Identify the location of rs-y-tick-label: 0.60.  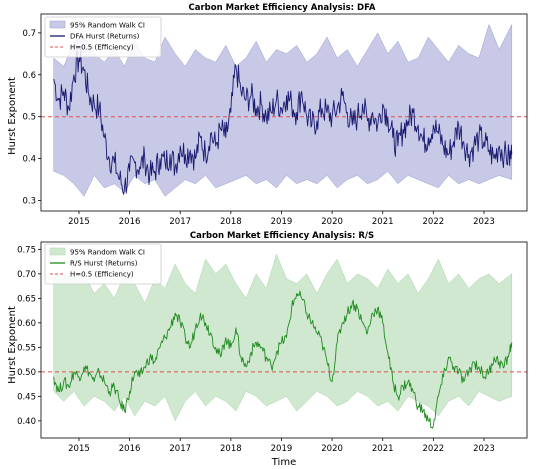
(26, 324).